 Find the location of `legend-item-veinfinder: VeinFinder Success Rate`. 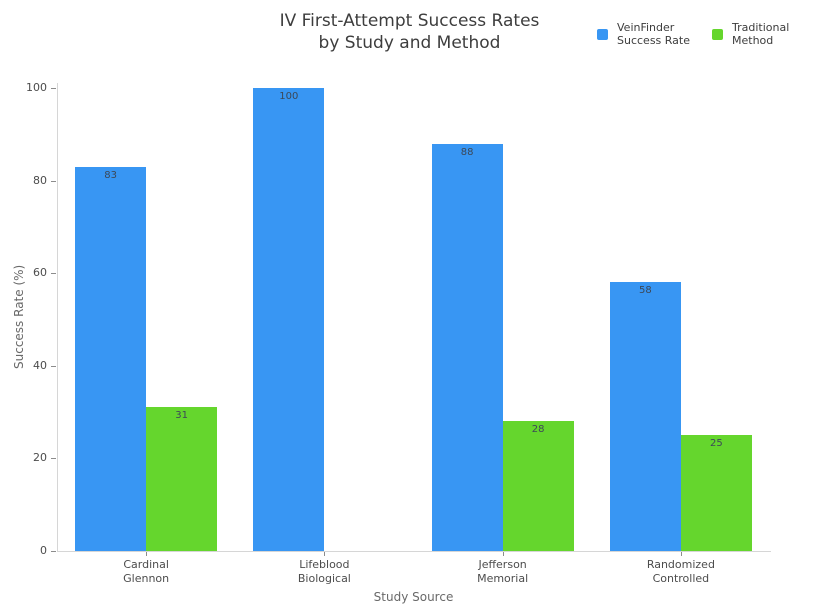

legend-item-veinfinder: VeinFinder Success Rate is located at coordinates (643, 34).